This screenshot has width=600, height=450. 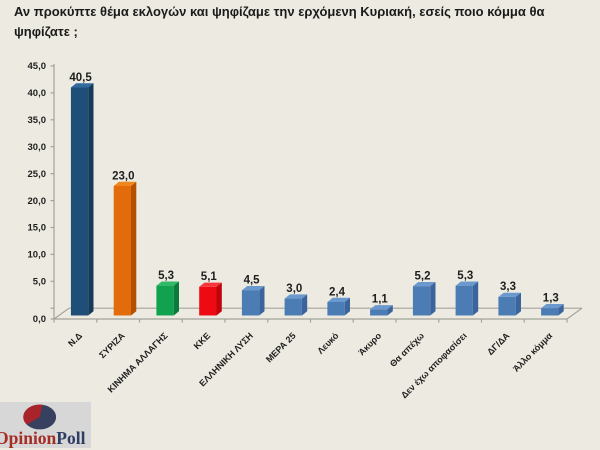 I want to click on svg-text: 1,3, so click(x=551, y=299).